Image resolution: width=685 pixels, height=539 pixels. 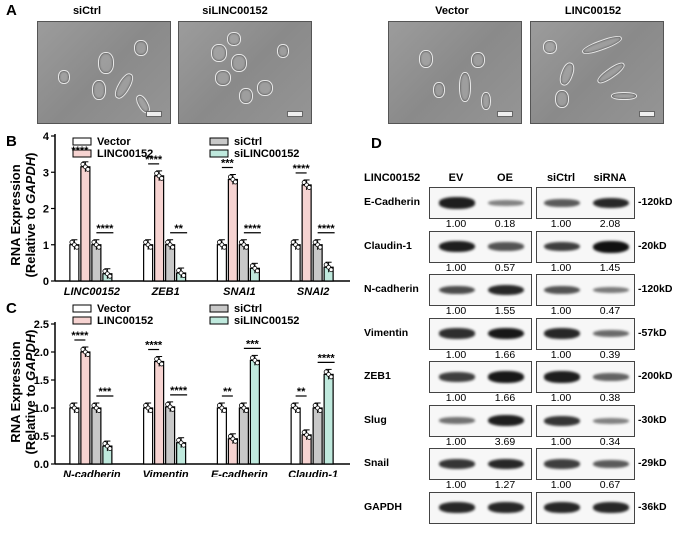 I want to click on chart-b-category-label: ZEB1, so click(x=165, y=292).